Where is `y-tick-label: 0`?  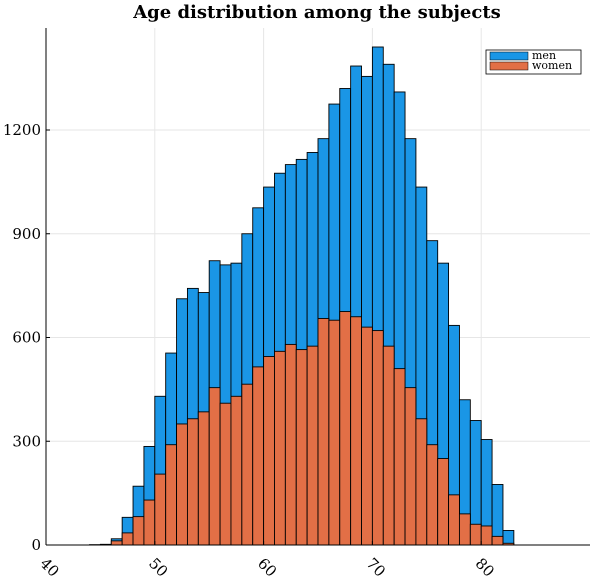
y-tick-label: 0 is located at coordinates (36, 545).